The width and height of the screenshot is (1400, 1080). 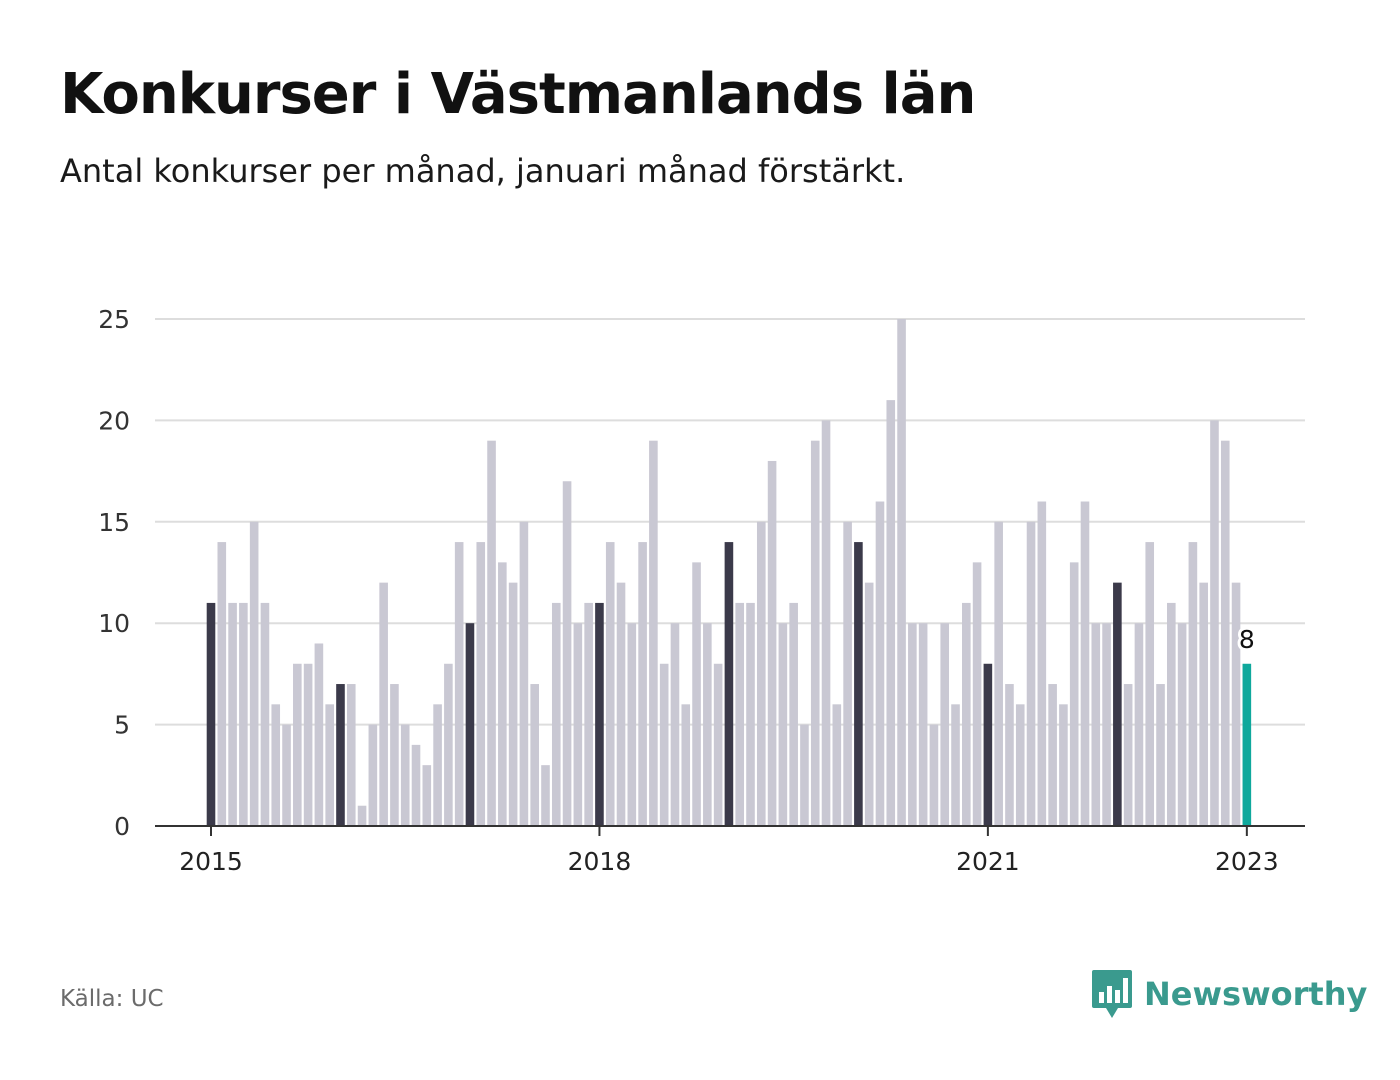 I want to click on y-tick-label: 5, so click(x=122, y=725).